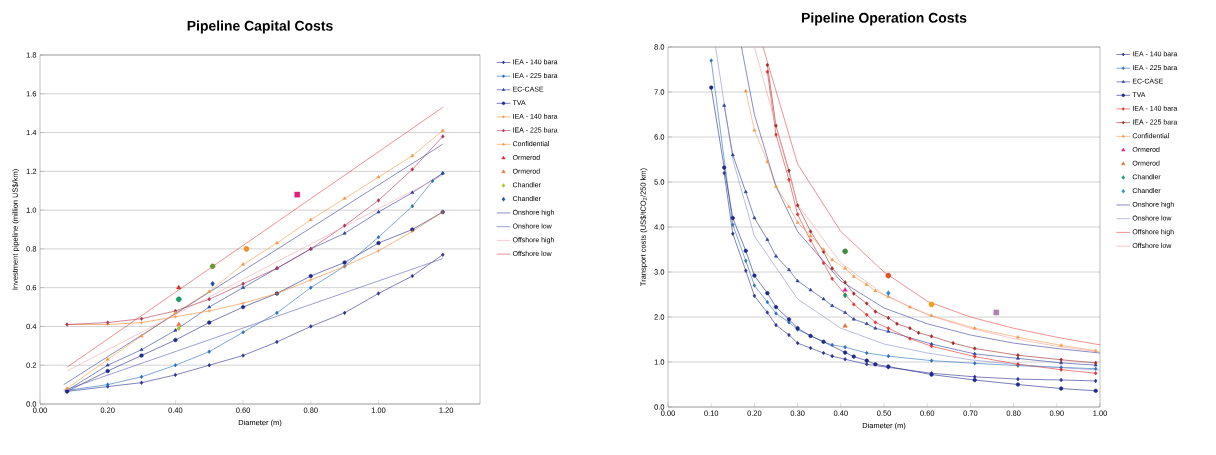 This screenshot has height=455, width=1216. I want to click on chart-title: Pipeline Operation Costs, so click(884, 19).